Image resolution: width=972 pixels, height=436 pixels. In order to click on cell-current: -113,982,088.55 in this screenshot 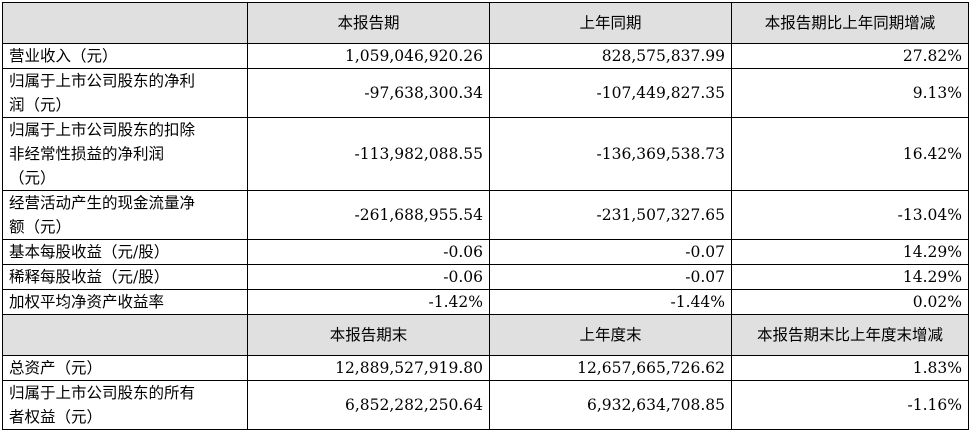, I will do `click(368, 154)`.